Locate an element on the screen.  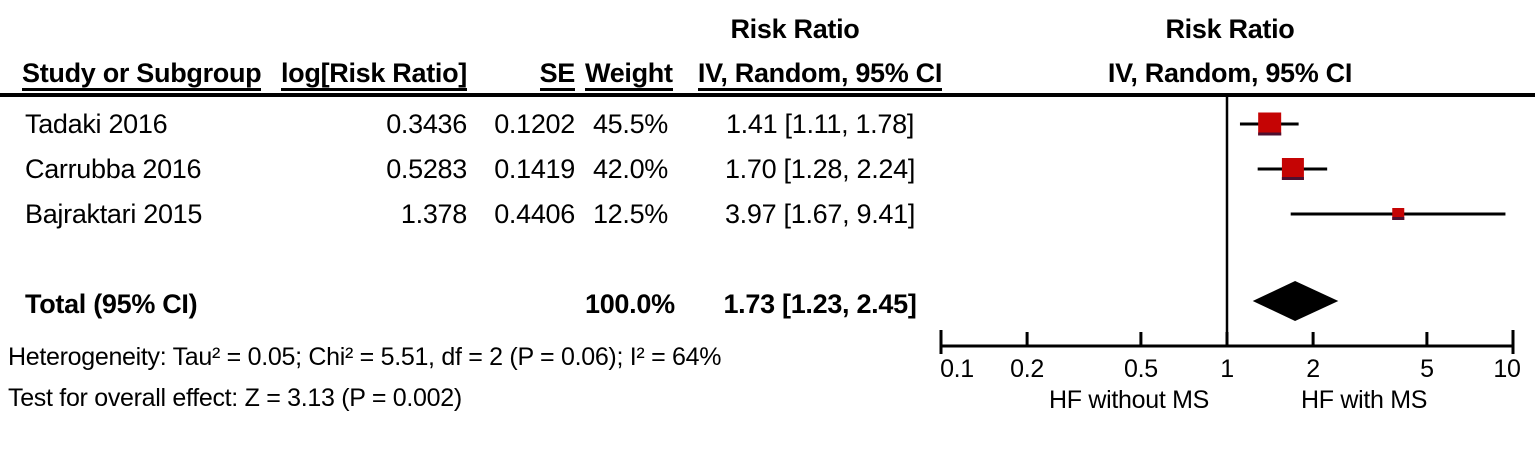
total-row: Total (95% CI) 100.0% 1.73 [1.23, 2.45] is located at coordinates (480, 304).